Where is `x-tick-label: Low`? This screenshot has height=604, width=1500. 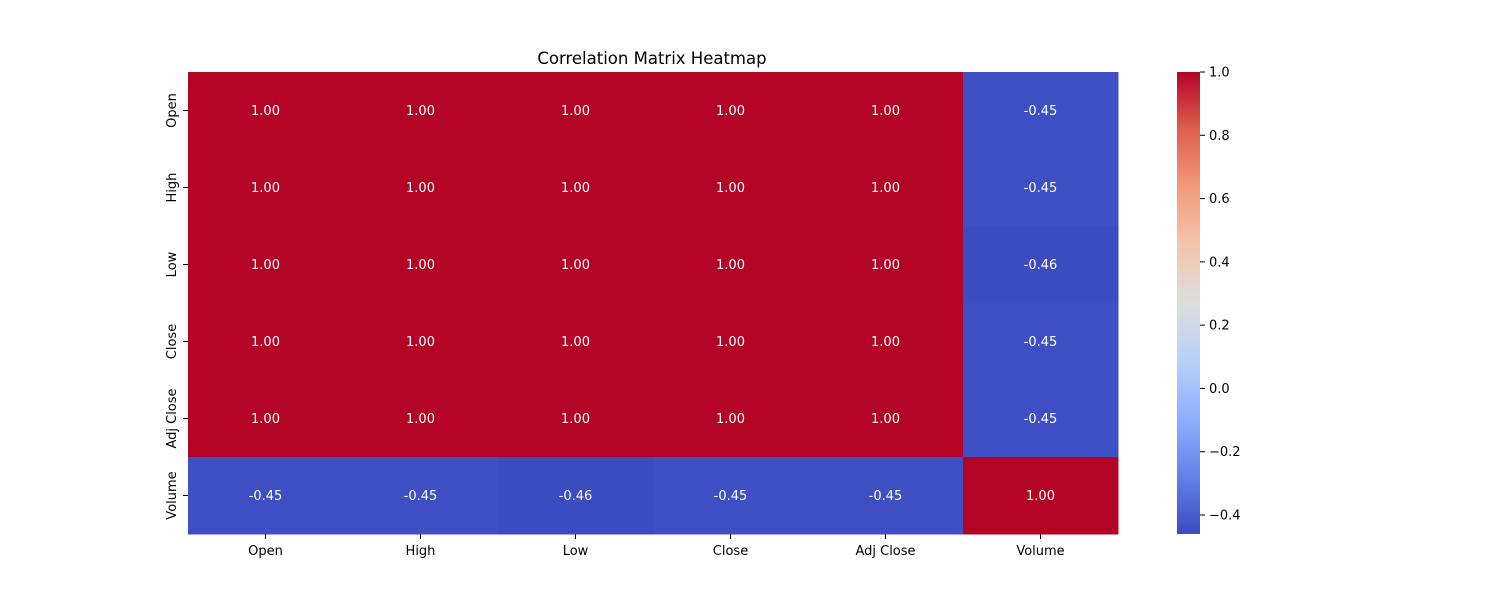 x-tick-label: Low is located at coordinates (576, 551).